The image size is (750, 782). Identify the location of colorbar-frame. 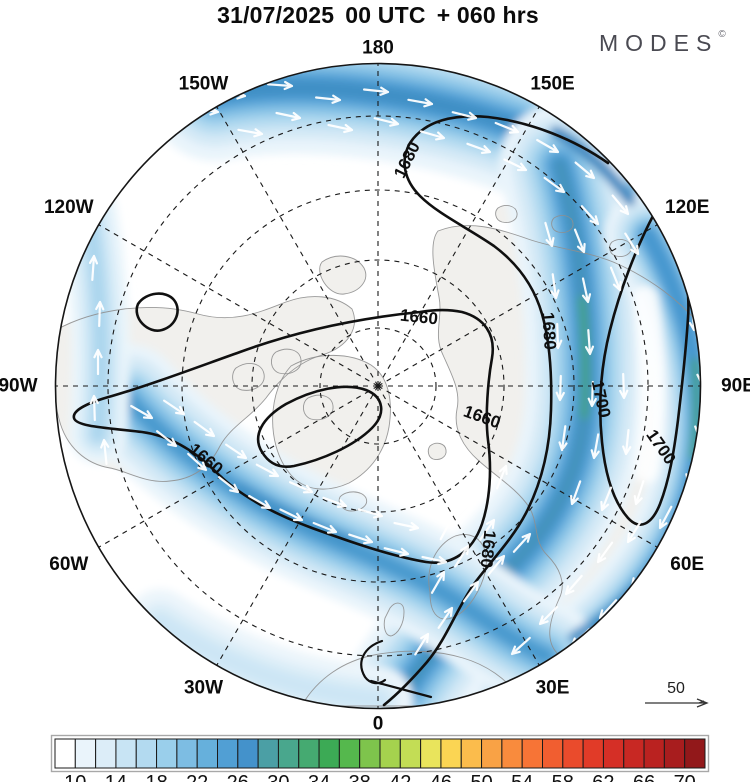
(380, 753).